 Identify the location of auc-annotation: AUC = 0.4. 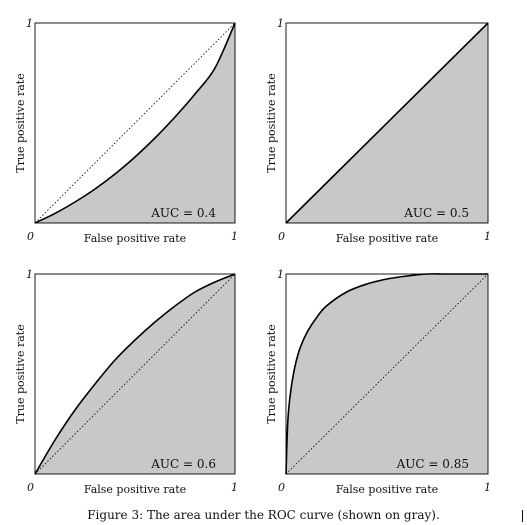
(183, 213).